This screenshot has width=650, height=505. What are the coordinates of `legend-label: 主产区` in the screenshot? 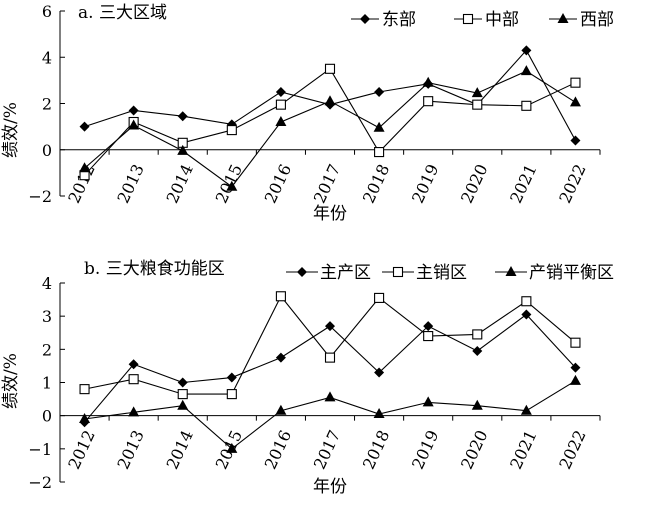 It's located at (345, 273).